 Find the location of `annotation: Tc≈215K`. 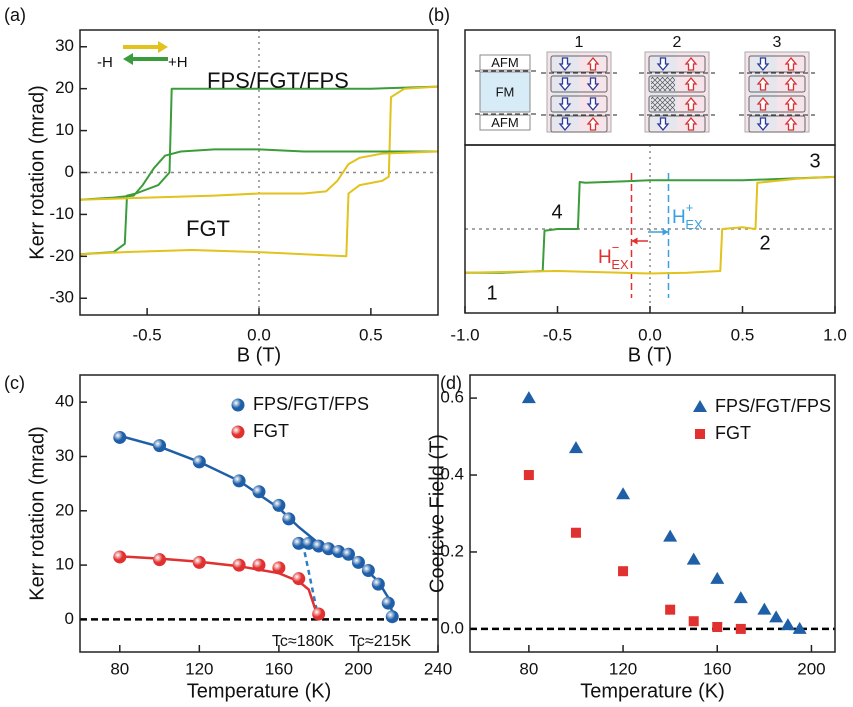

annotation: Tc≈215K is located at coordinates (380, 641).